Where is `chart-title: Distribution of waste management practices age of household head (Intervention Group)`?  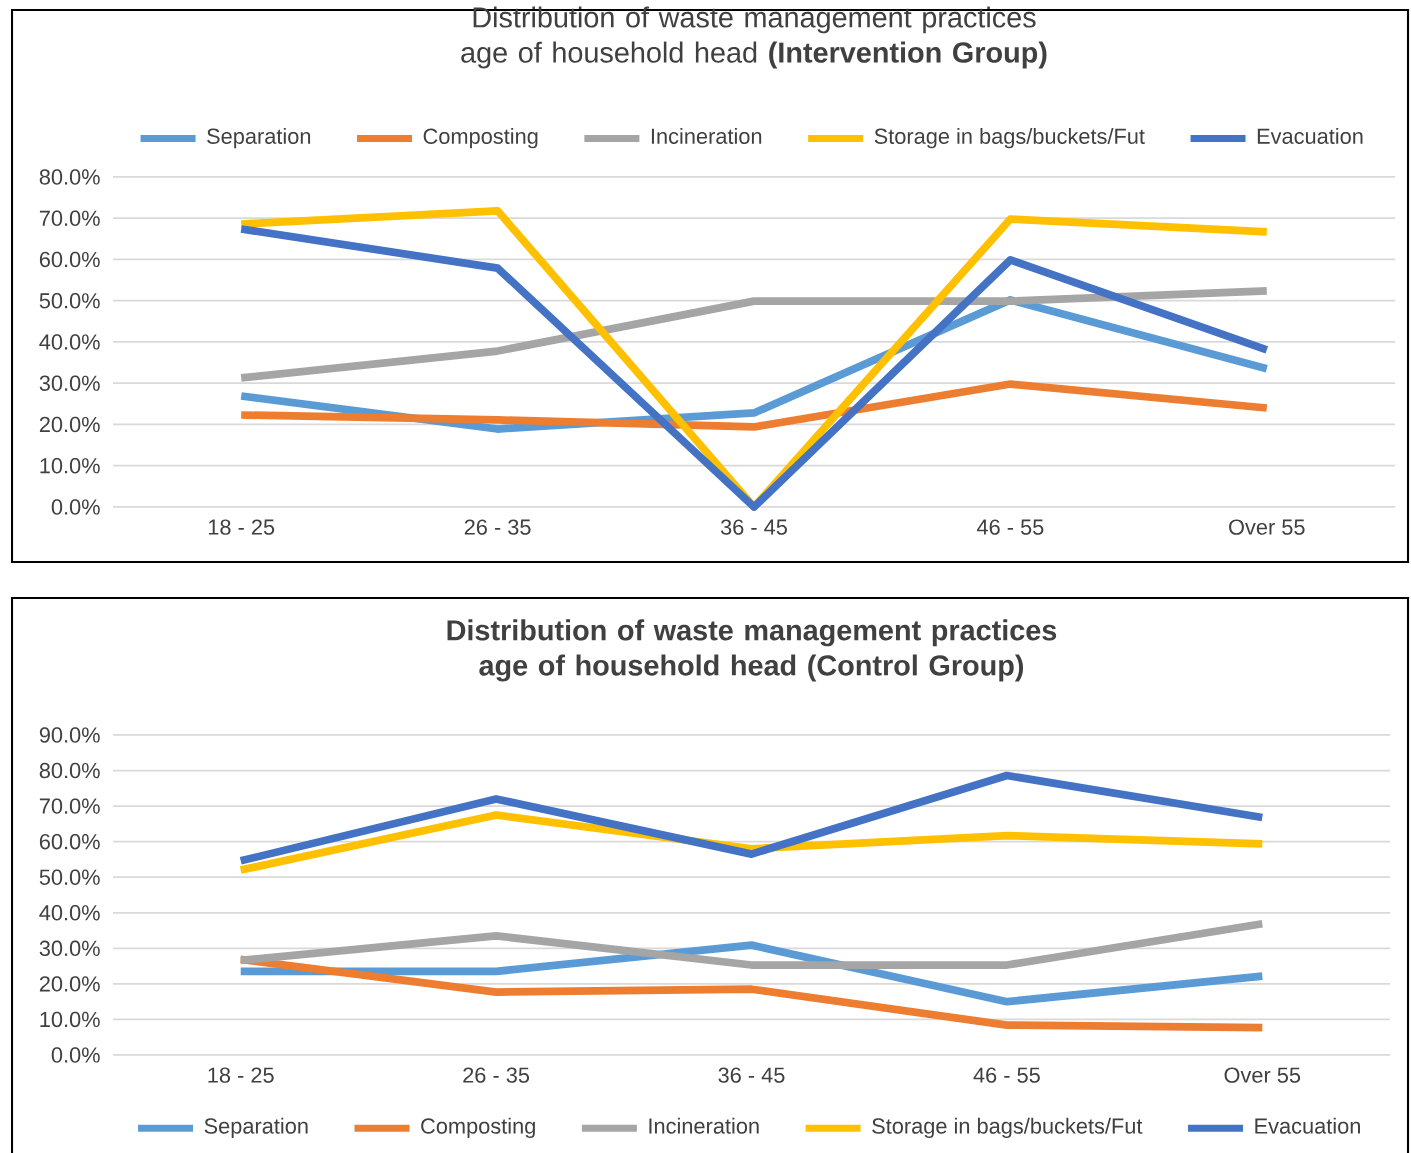 chart-title: Distribution of waste management practices age of household head (Intervention Group) is located at coordinates (754, 37).